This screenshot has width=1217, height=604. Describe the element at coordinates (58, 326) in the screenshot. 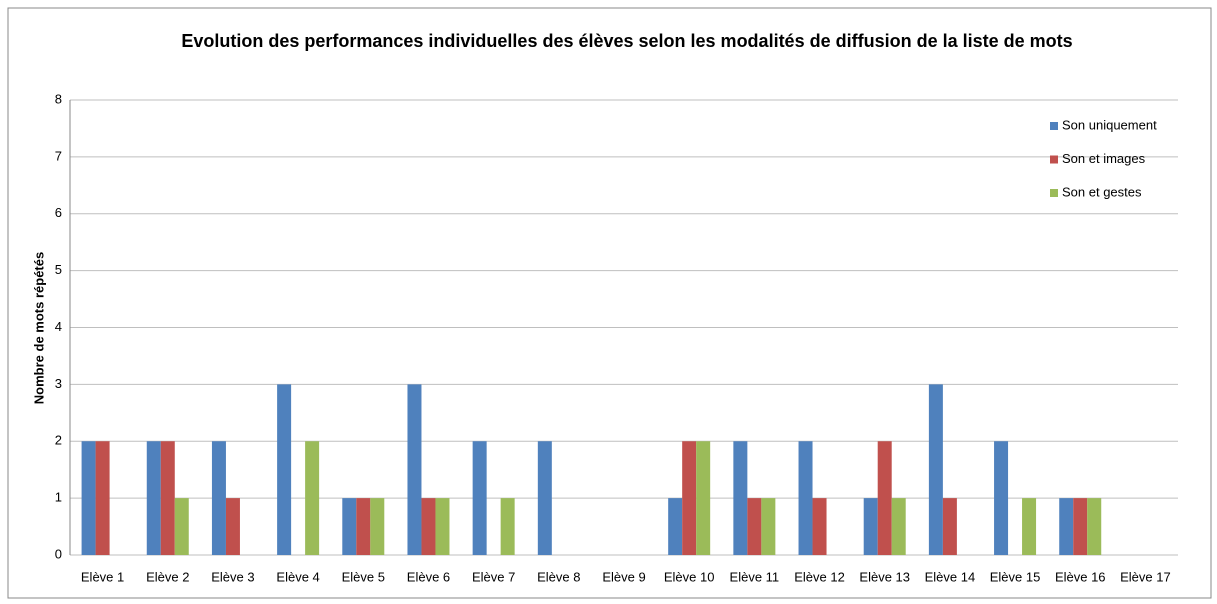

I see `y-tick-label: 4` at that location.